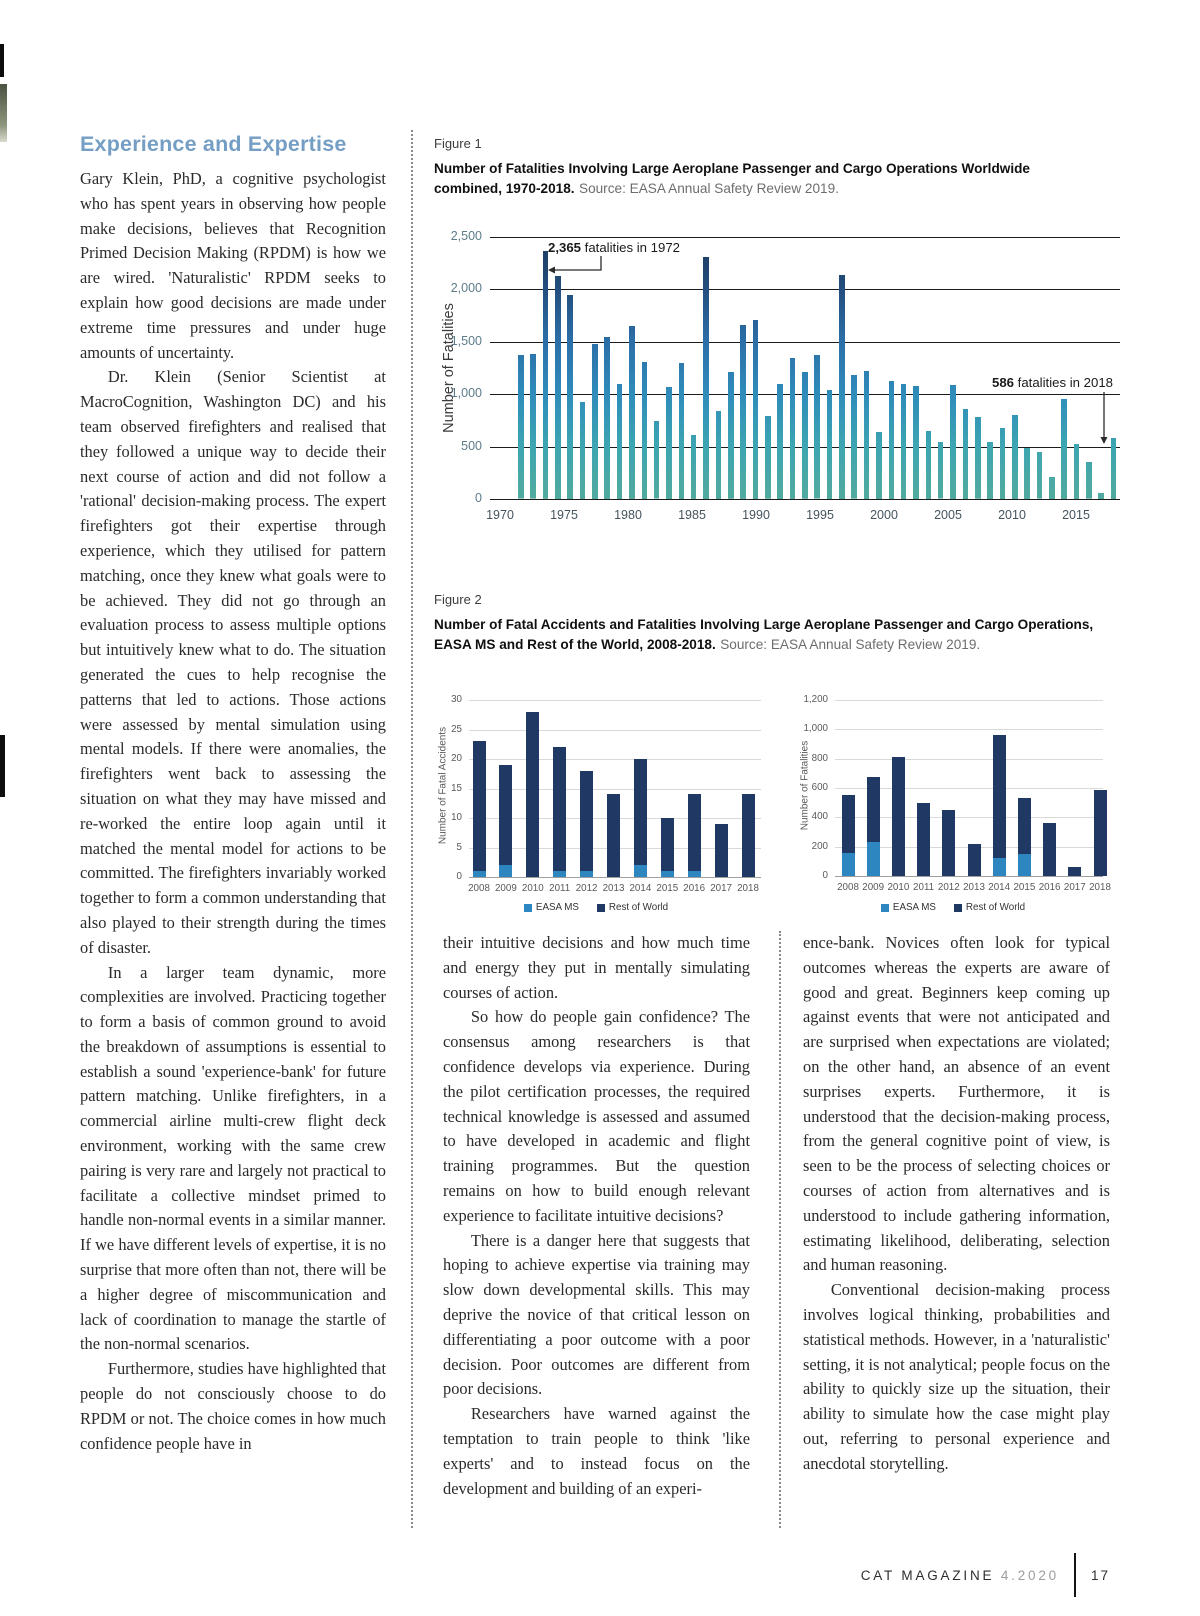 The height and width of the screenshot is (1616, 1200). I want to click on bar-segment-2009, so click(873, 810).